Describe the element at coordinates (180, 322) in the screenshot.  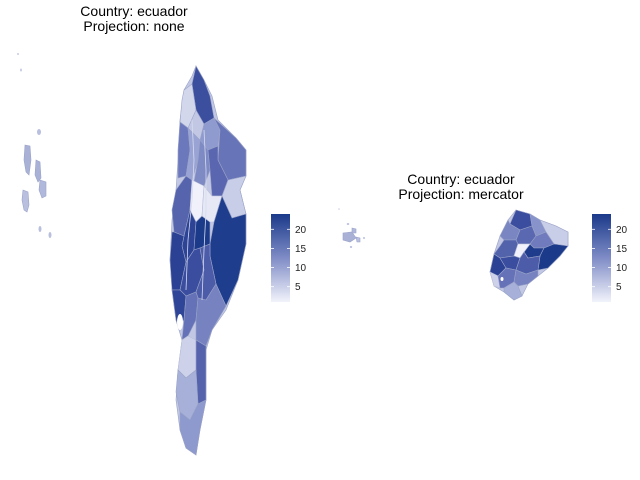
I see `island-gap` at that location.